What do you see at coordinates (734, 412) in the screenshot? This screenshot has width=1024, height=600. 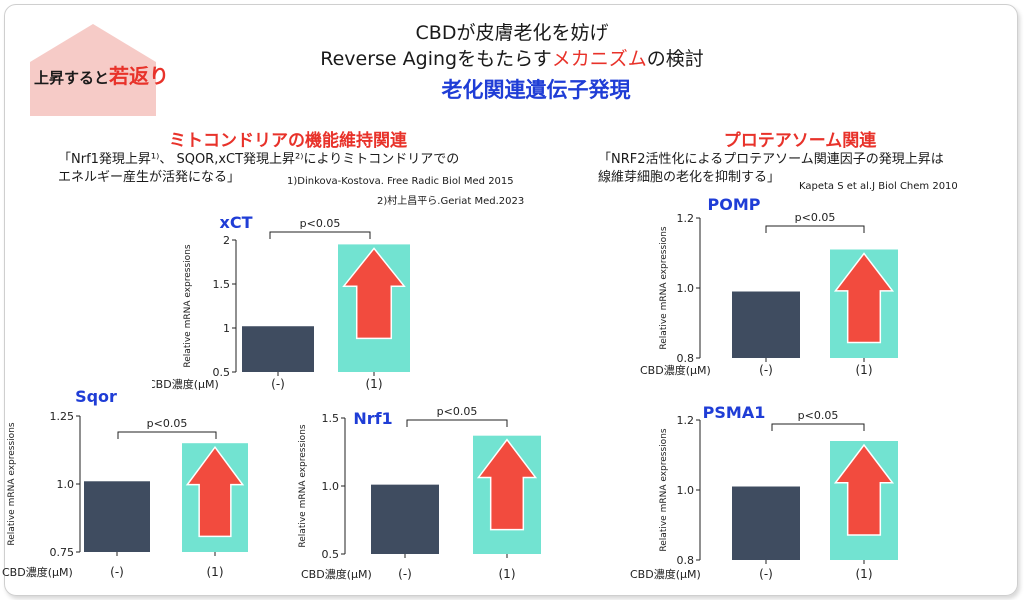 I see `chart-title: PSMA1` at bounding box center [734, 412].